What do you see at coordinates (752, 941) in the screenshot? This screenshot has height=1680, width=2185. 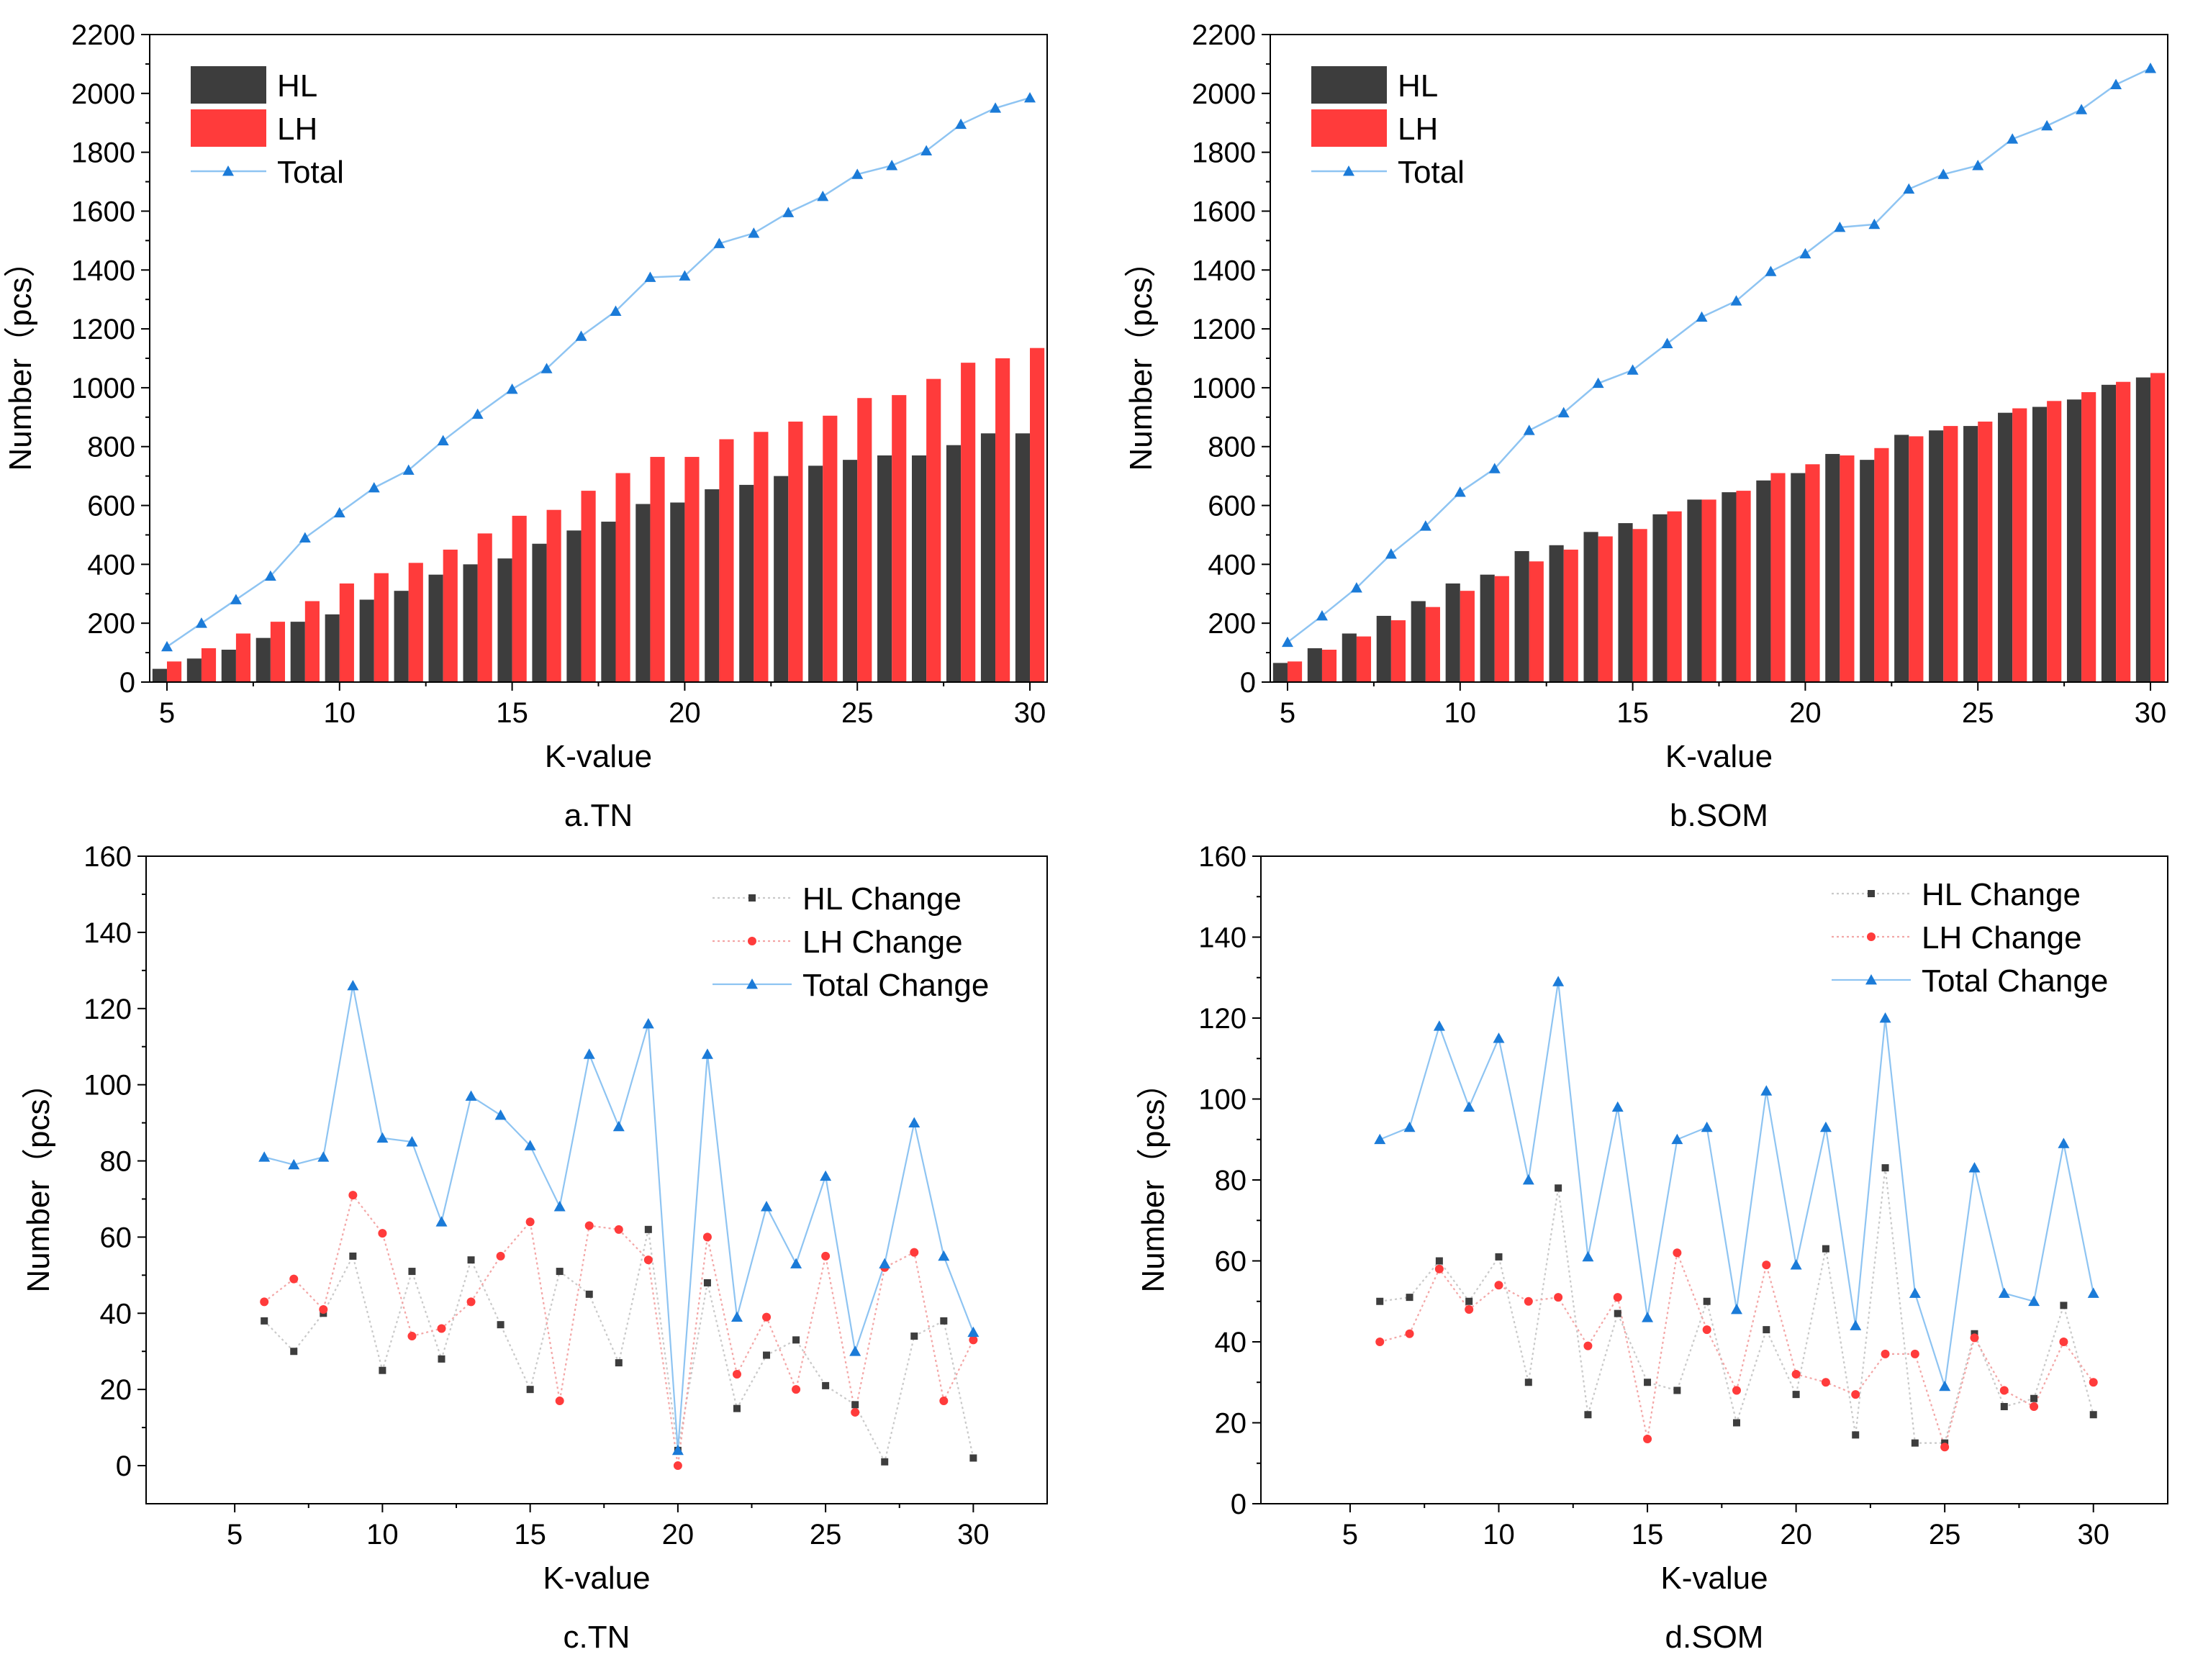 I see `panel-c-legend-lh-marker` at bounding box center [752, 941].